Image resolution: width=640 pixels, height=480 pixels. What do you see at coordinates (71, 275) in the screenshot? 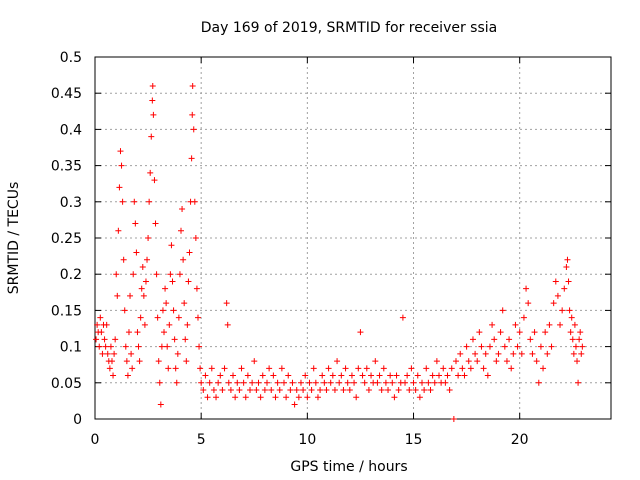
I see `y-tick-label: 0.2` at bounding box center [71, 275].